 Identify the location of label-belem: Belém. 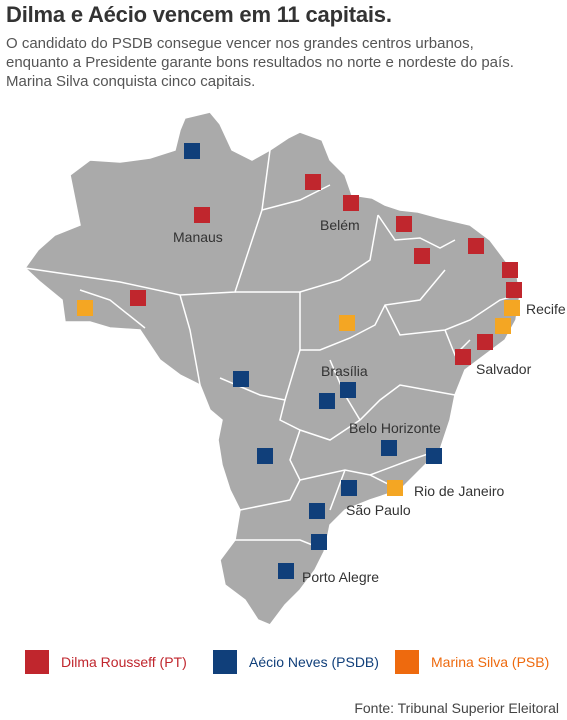
(340, 225).